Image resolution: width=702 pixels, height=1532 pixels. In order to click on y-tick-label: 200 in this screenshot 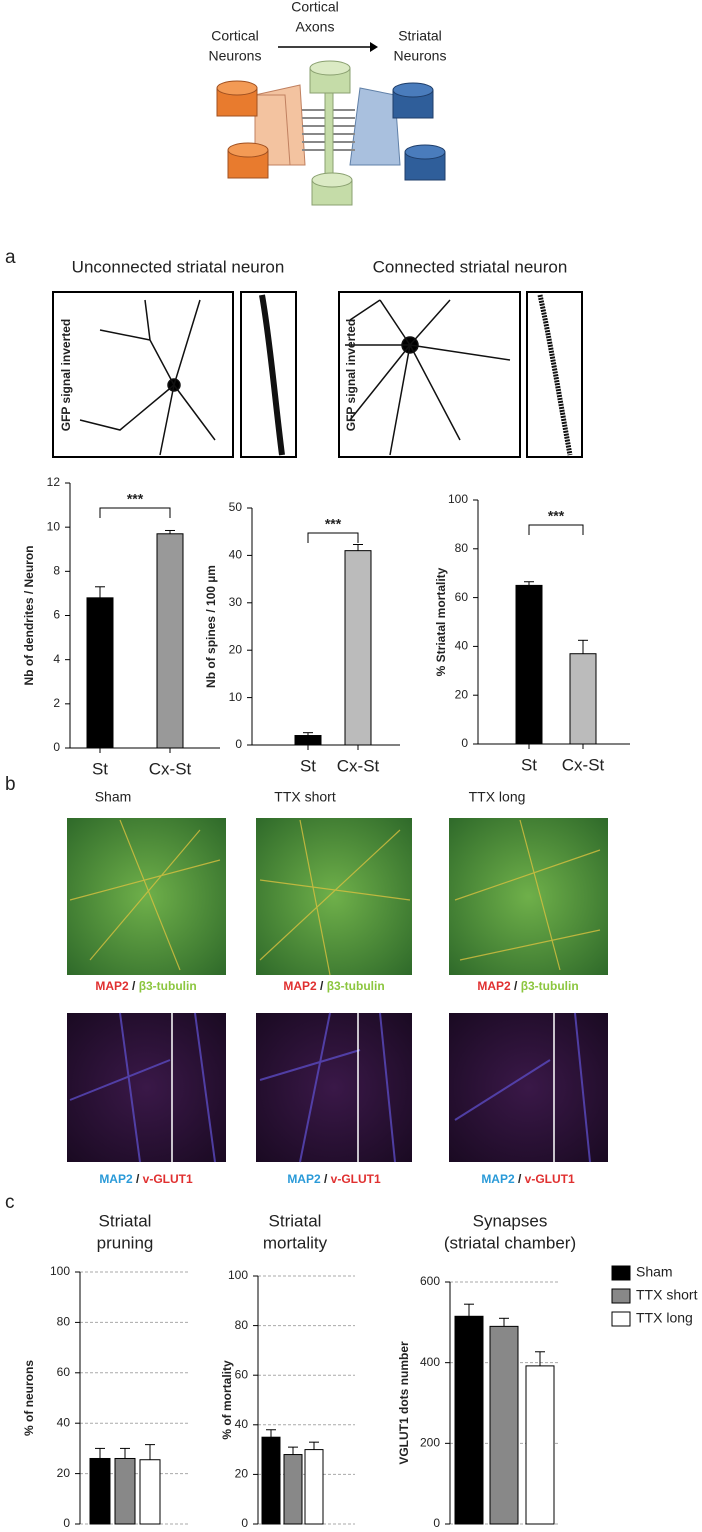, I will do `click(430, 1443)`.